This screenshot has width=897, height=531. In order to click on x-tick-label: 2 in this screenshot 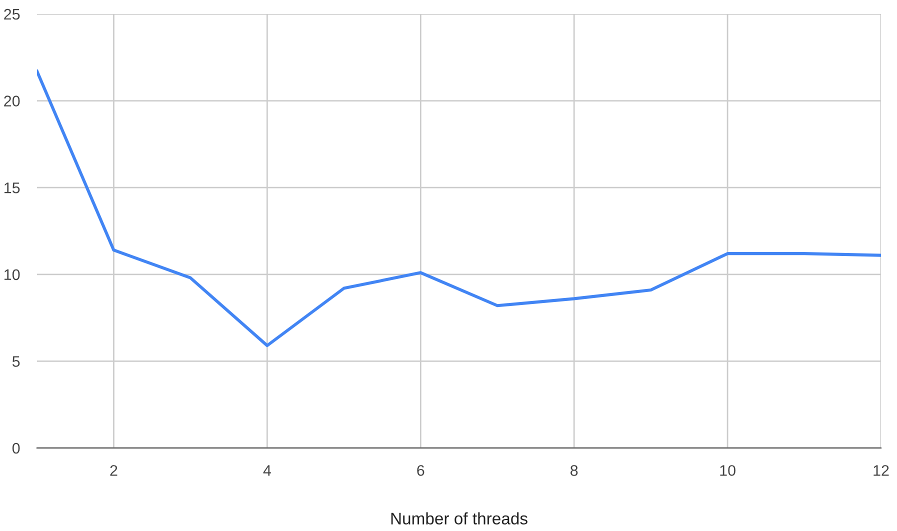, I will do `click(114, 470)`.